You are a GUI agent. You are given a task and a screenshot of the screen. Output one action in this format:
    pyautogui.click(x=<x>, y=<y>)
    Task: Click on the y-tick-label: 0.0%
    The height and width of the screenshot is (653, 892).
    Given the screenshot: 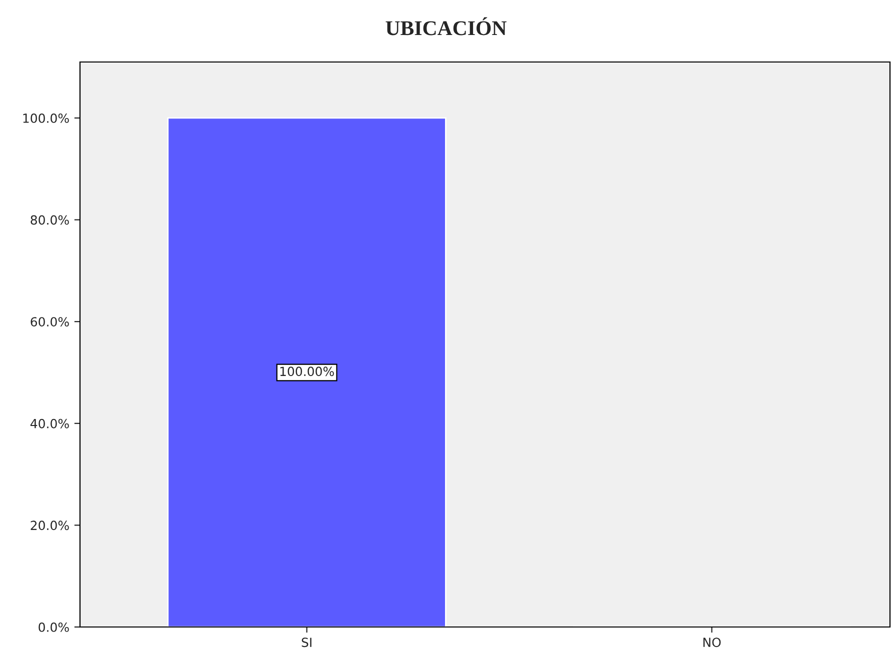 What is the action you would take?
    pyautogui.click(x=53, y=627)
    